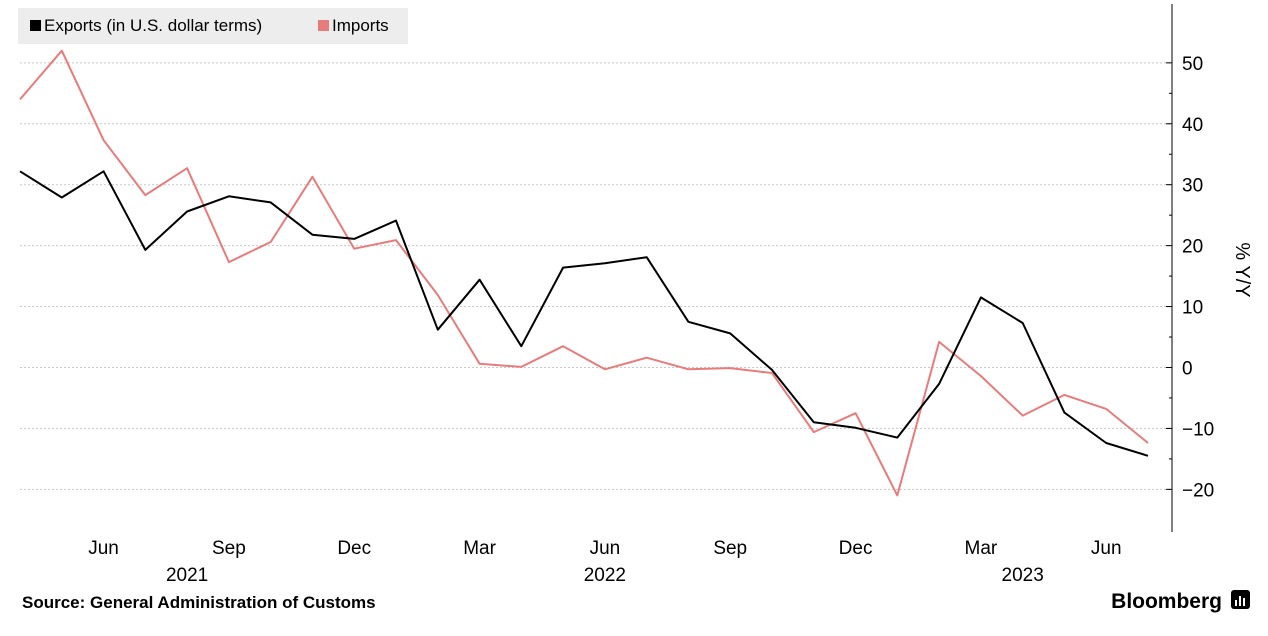 The width and height of the screenshot is (1268, 636). What do you see at coordinates (153, 25) in the screenshot?
I see `legend-label-exports: Exports (in U.S. dollar terms)` at bounding box center [153, 25].